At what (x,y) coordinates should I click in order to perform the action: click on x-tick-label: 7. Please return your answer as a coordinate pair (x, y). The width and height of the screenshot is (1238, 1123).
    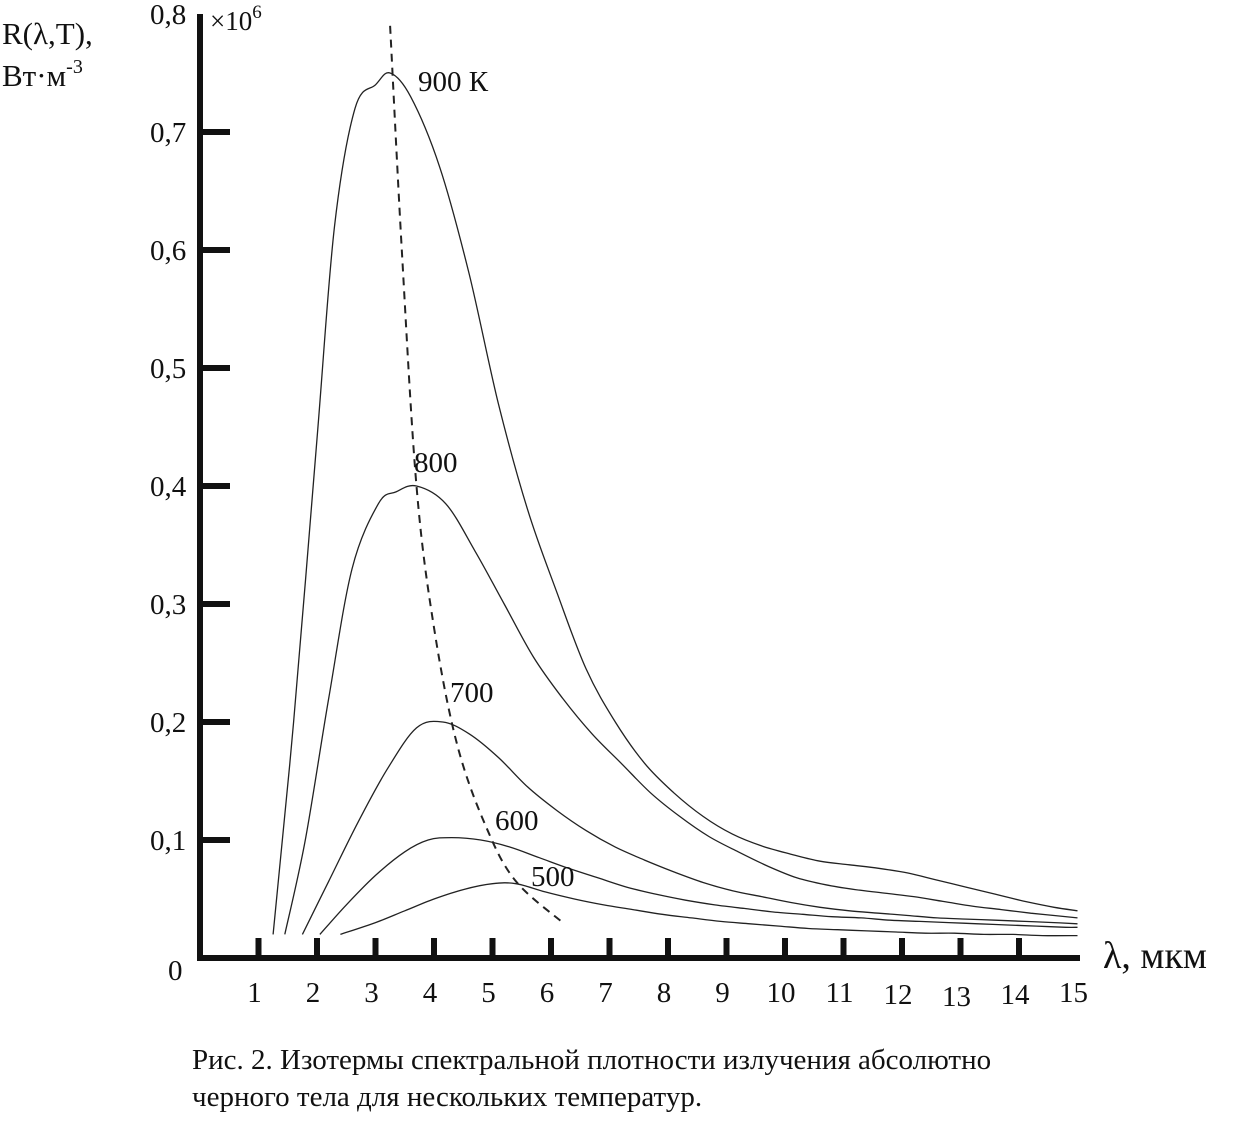
    Looking at the image, I should click on (605, 993).